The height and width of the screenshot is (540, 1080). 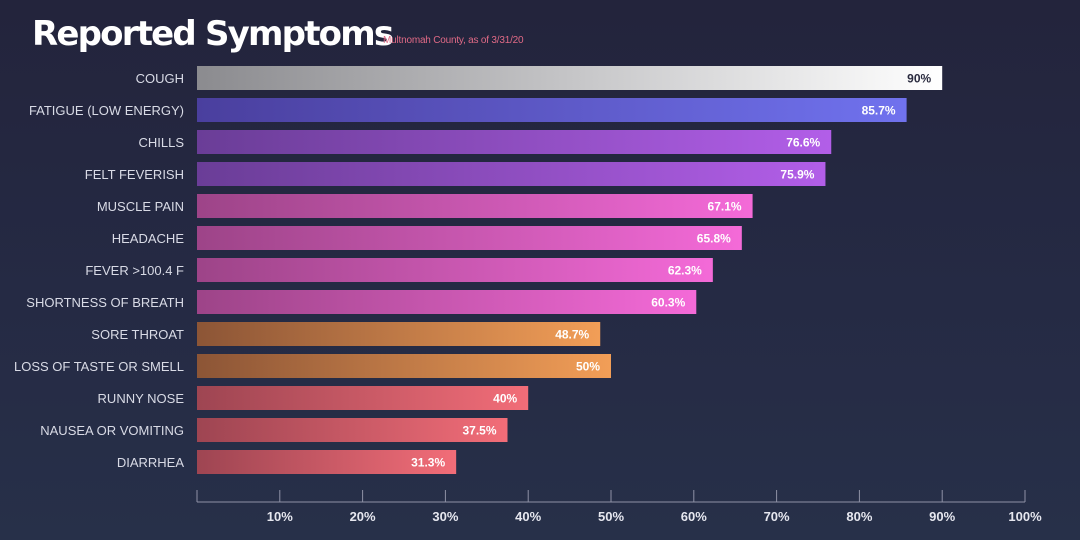 I want to click on value-label: 76.6%, so click(x=803, y=143).